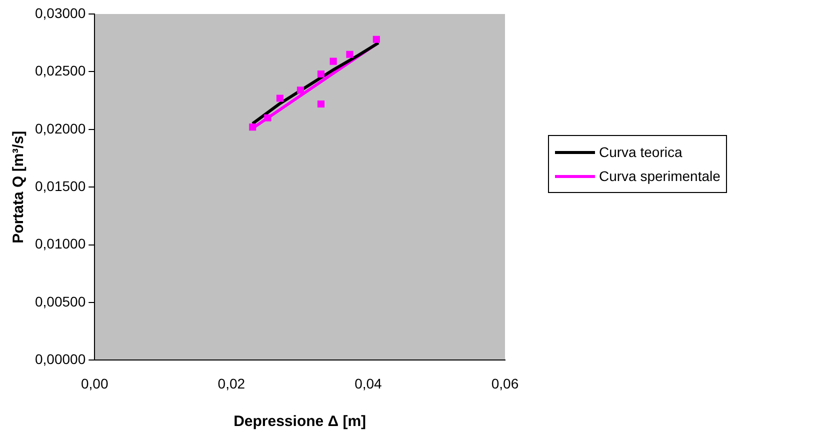 This screenshot has width=839, height=441. What do you see at coordinates (505, 383) in the screenshot?
I see `x-tick-label: 0,06` at bounding box center [505, 383].